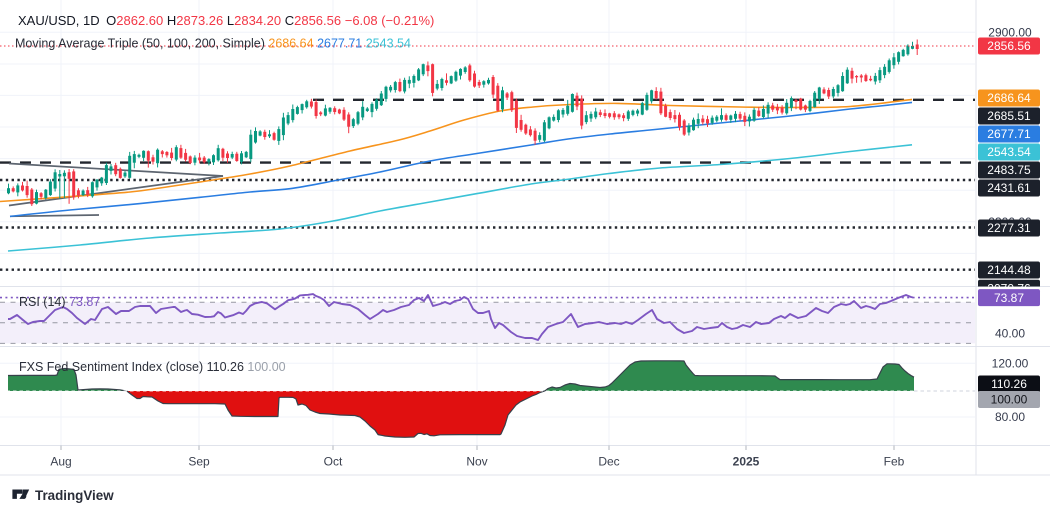 This screenshot has height=513, width=1050. Describe the element at coordinates (608, 462) in the screenshot. I see `svg-text: Dec` at that location.